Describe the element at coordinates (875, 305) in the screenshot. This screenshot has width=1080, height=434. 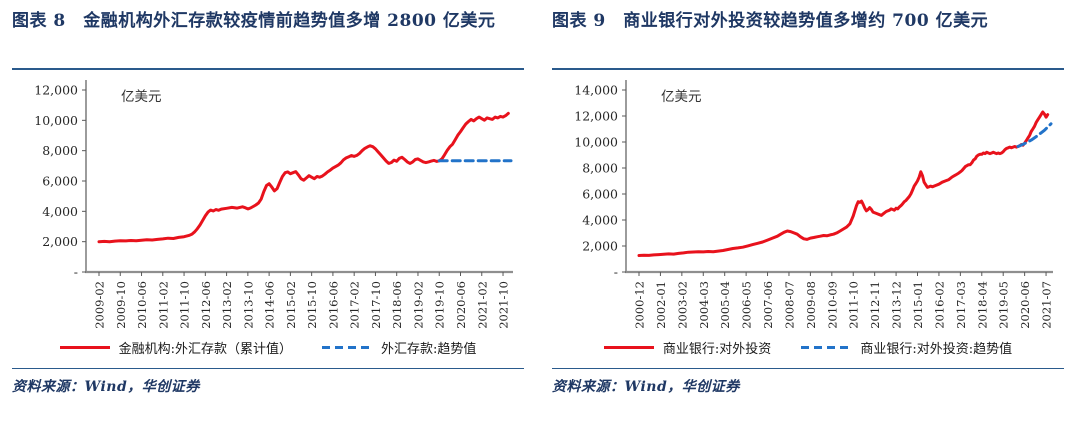
I see `x-tick-label: 2012-11` at that location.